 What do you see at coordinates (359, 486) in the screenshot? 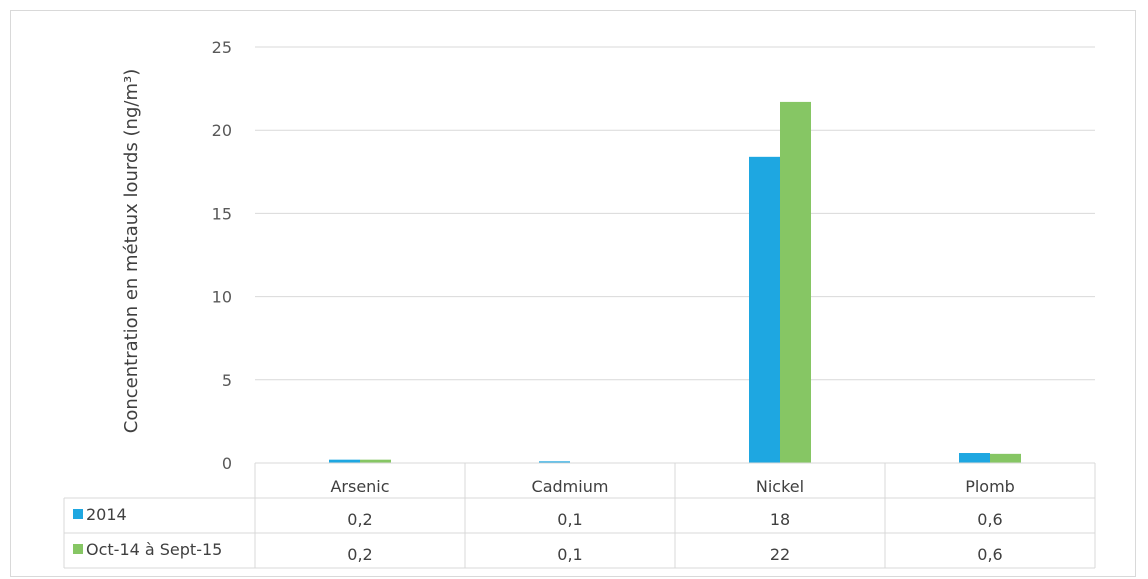
I see `category-label: Arsenic` at bounding box center [359, 486].